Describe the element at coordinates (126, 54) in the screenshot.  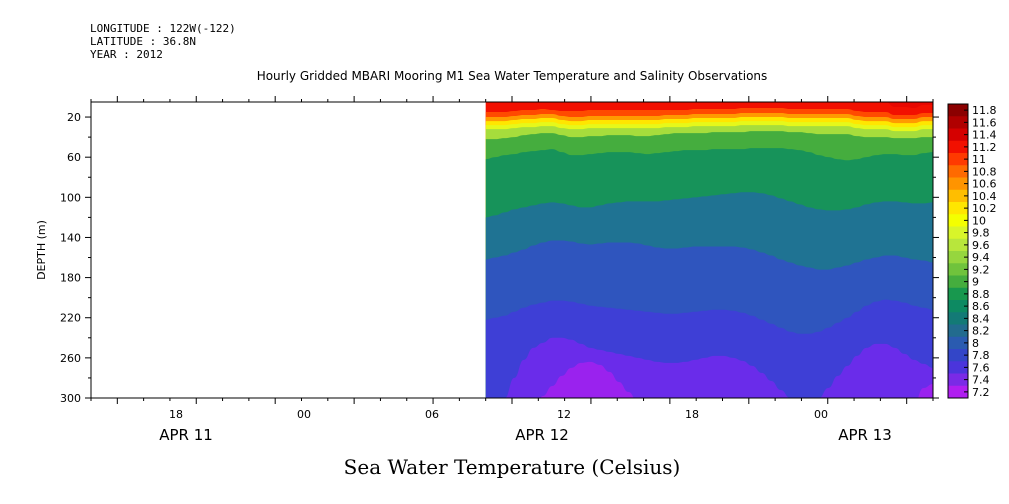
I see `year-label: YEAR : 2012` at that location.